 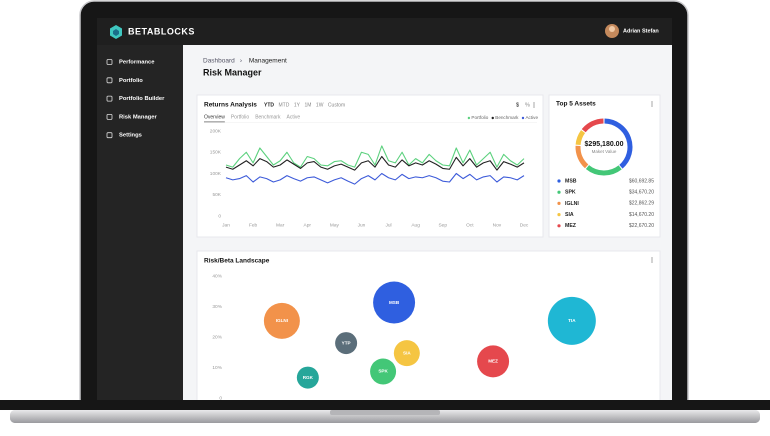 What do you see at coordinates (268, 61) in the screenshot?
I see `breadcrumb-current: Management` at bounding box center [268, 61].